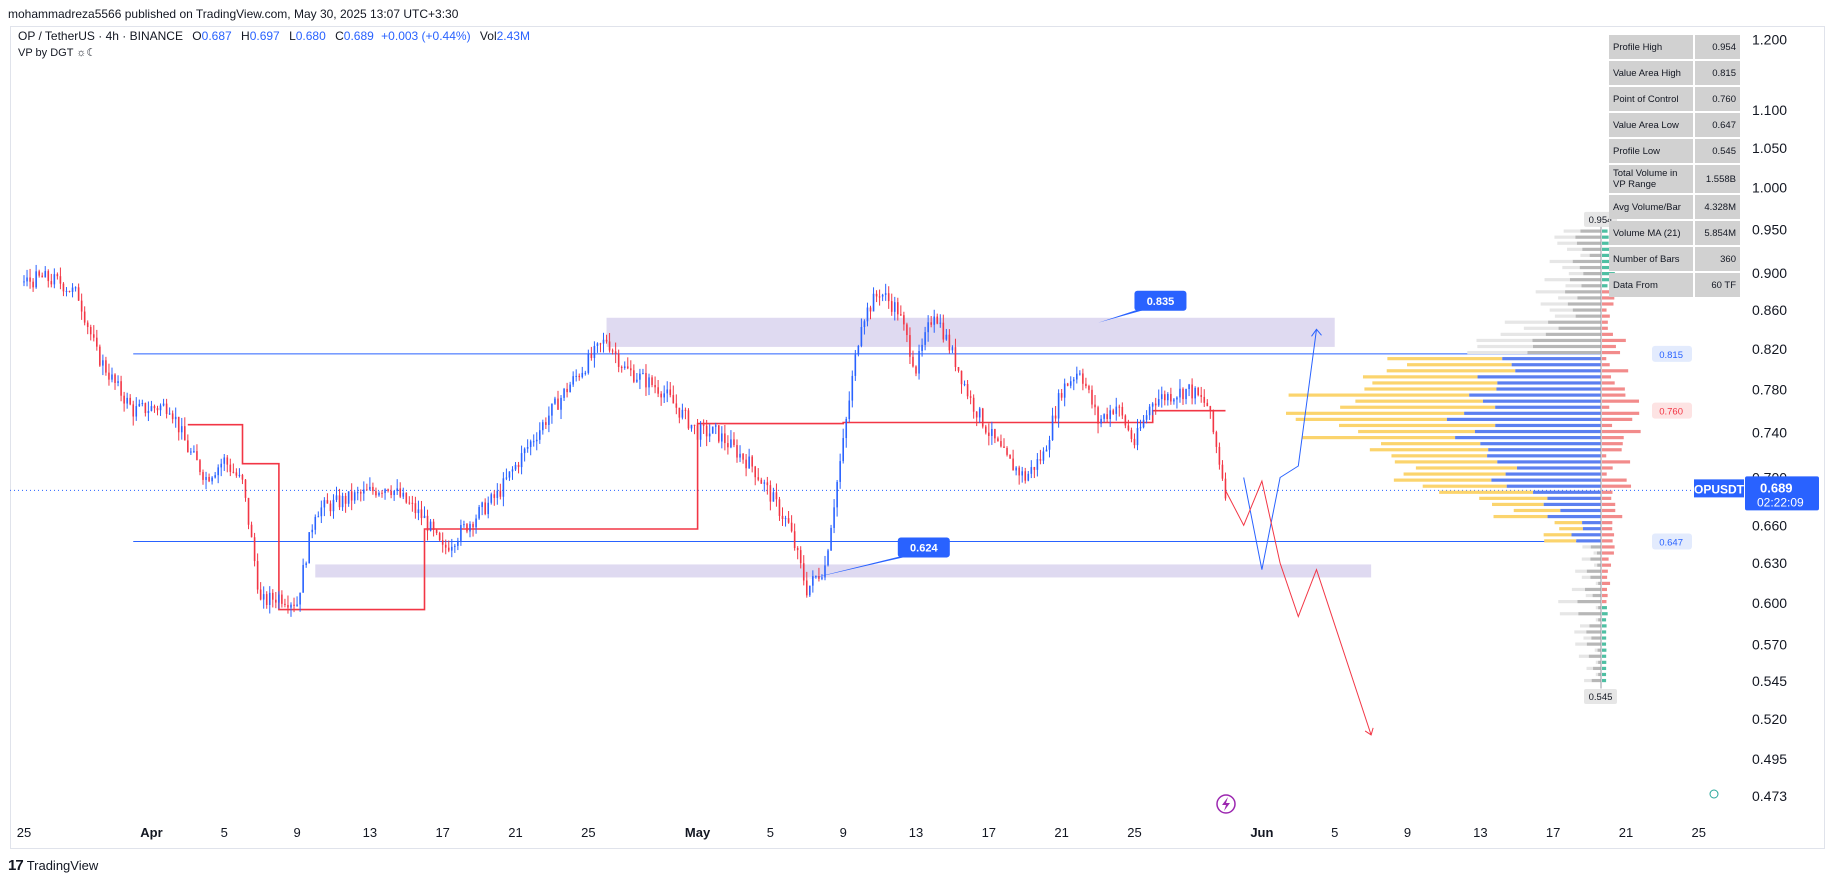 This screenshot has width=1835, height=884. I want to click on callout-upper-zone-box, so click(1160, 300).